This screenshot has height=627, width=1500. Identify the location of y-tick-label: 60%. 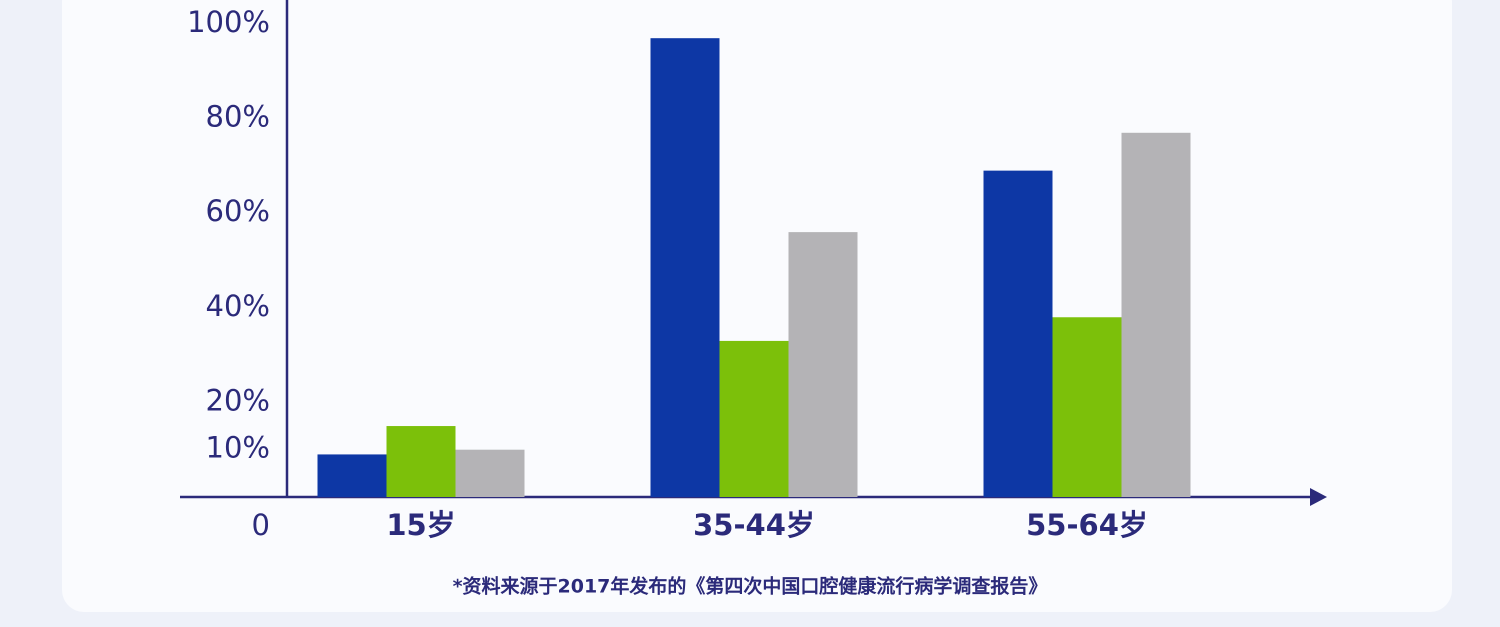
(238, 211).